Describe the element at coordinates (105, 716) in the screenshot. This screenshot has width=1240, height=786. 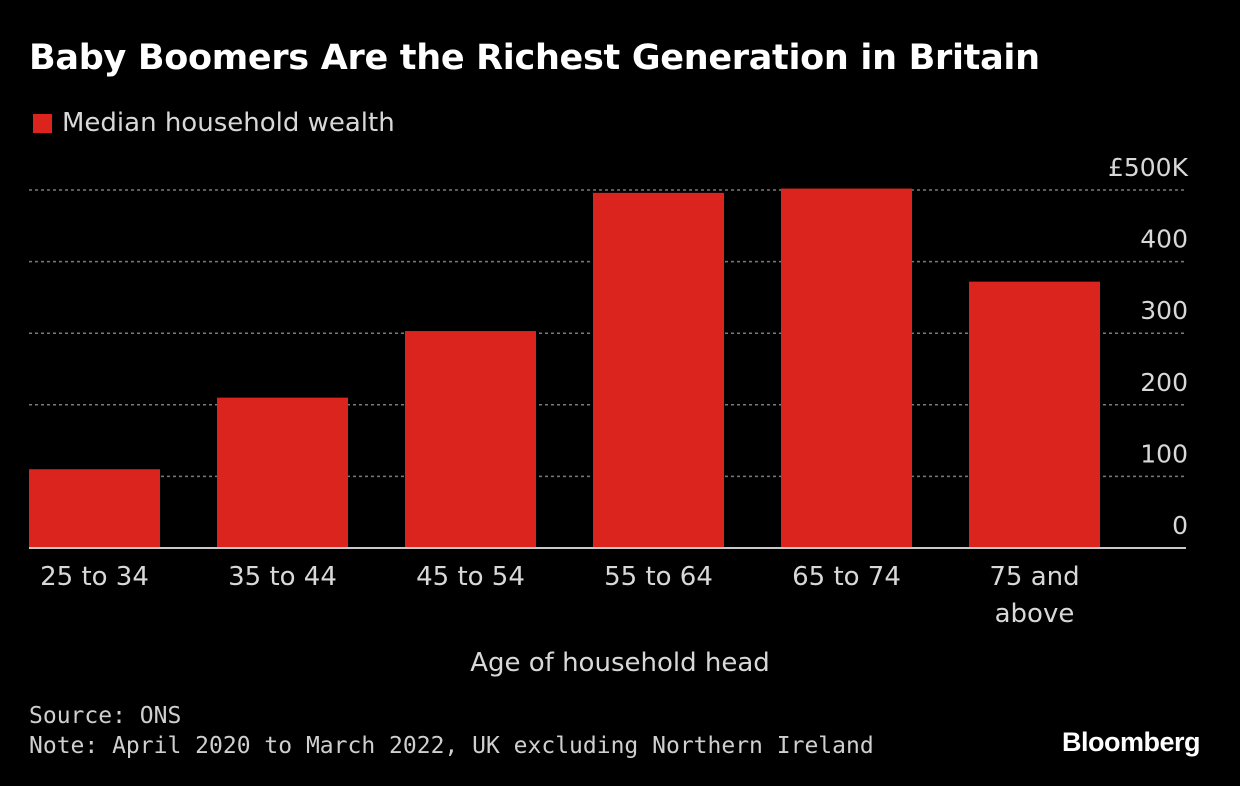
I see `source-note: Source: ONS` at that location.